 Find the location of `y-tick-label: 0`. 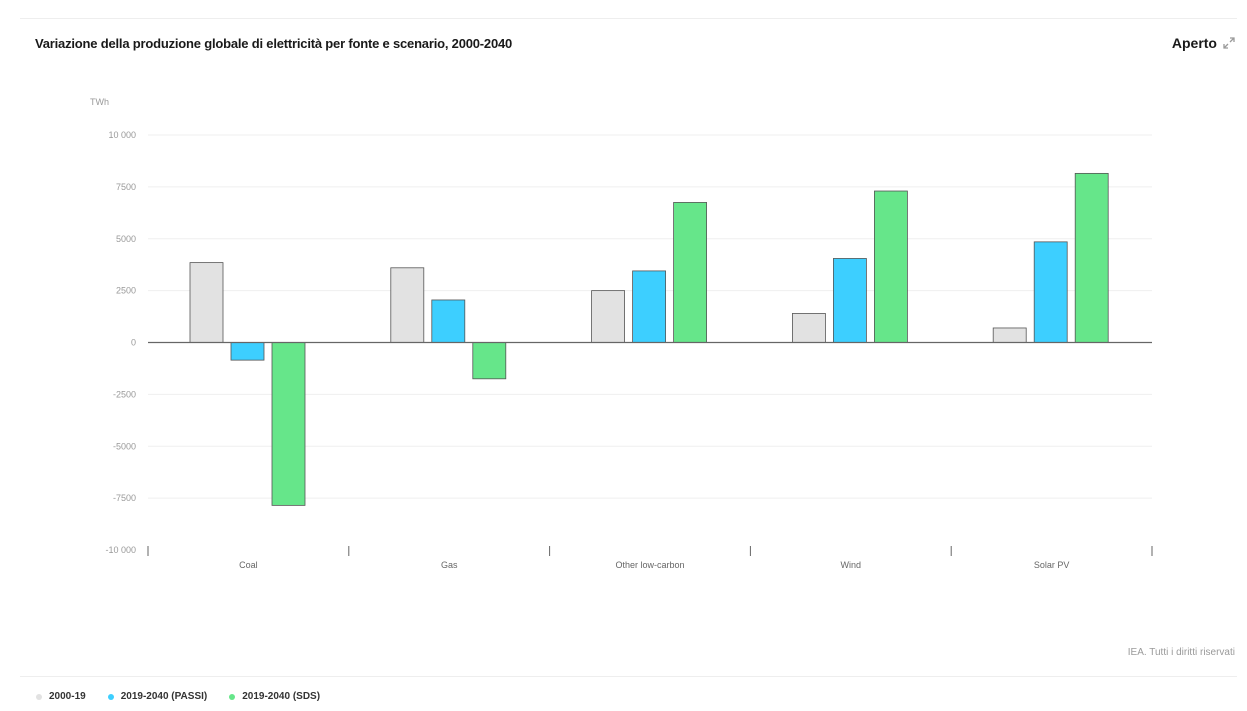

y-tick-label: 0 is located at coordinates (133, 343).